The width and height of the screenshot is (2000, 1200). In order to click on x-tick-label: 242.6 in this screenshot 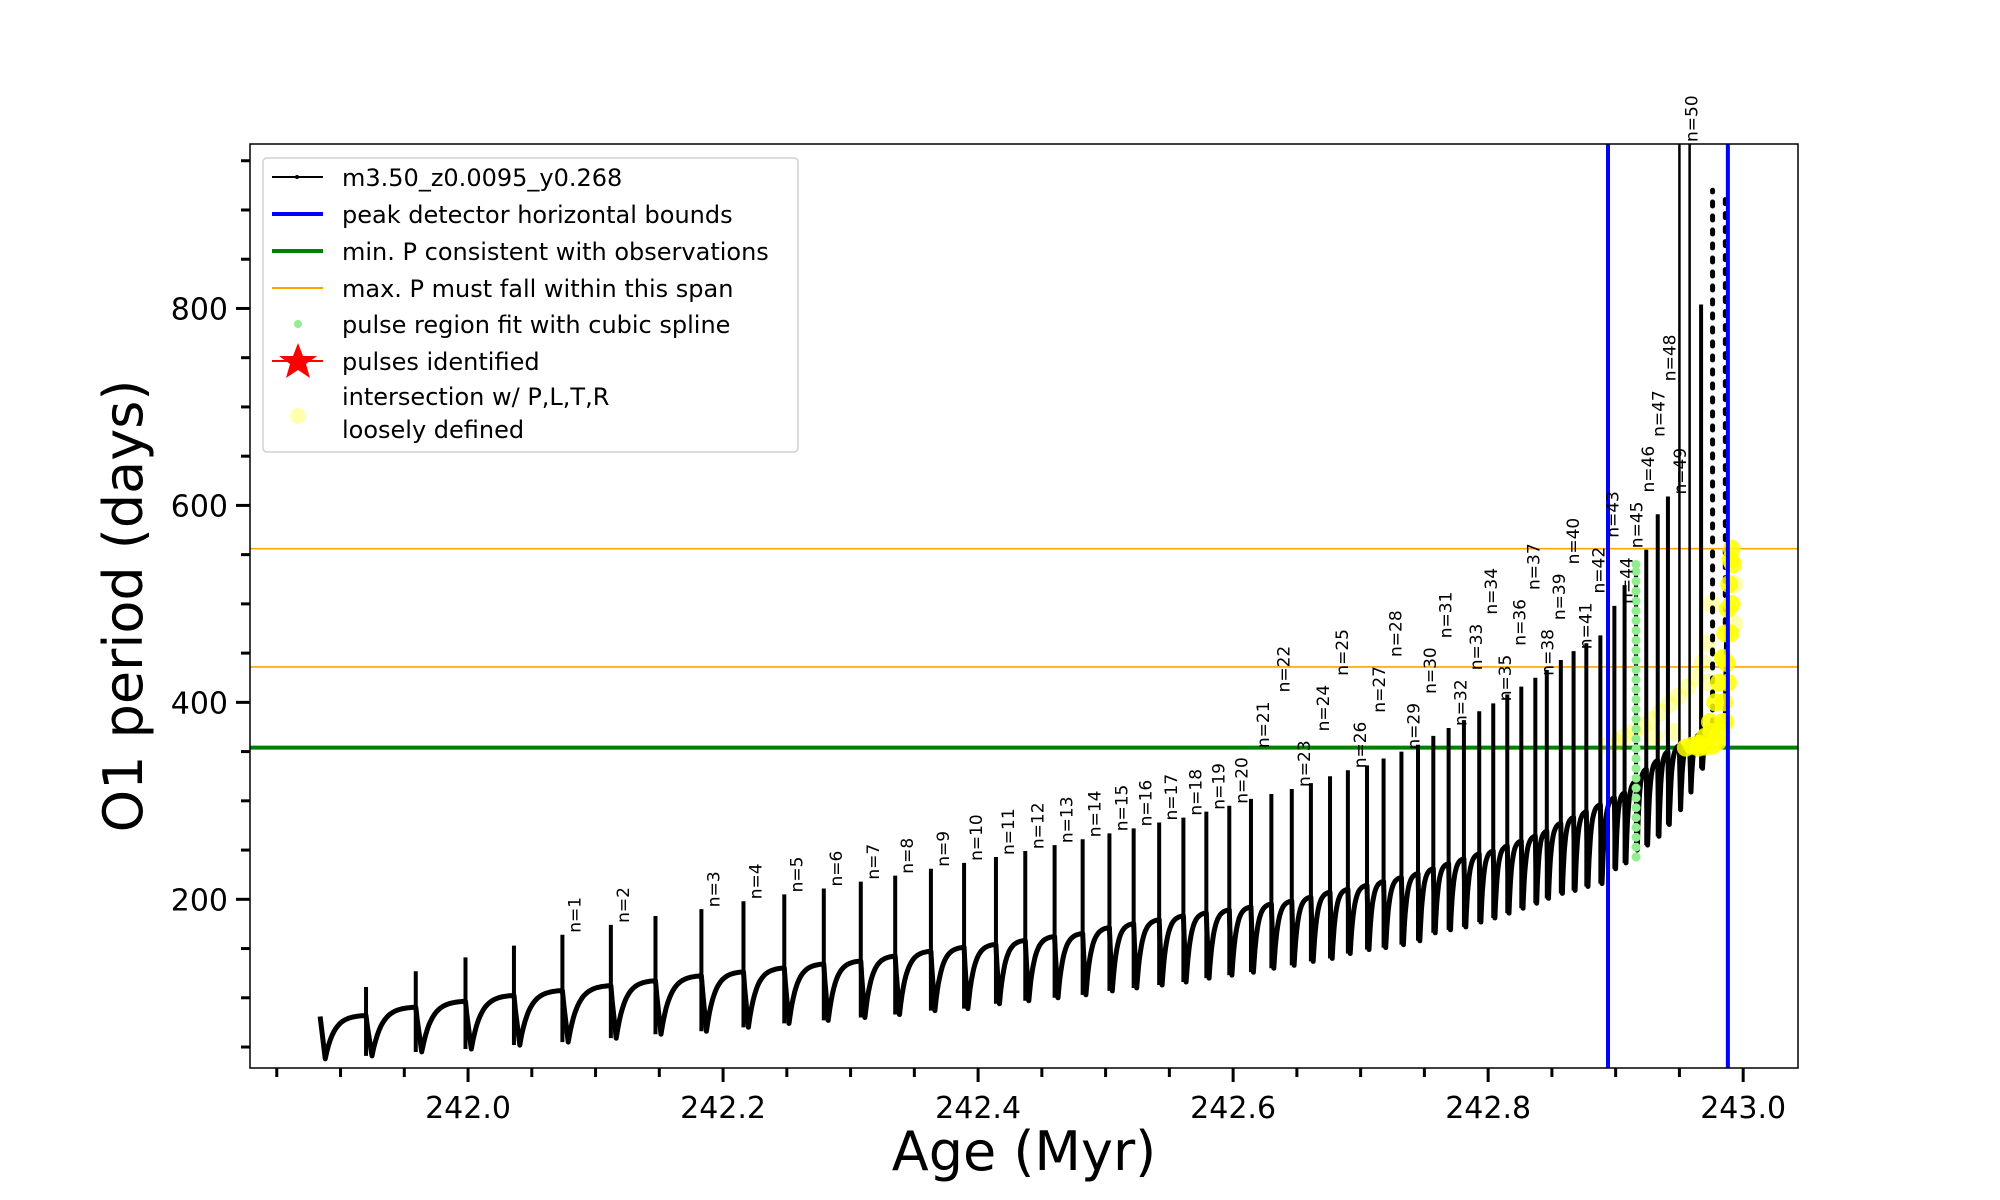, I will do `click(1233, 1108)`.